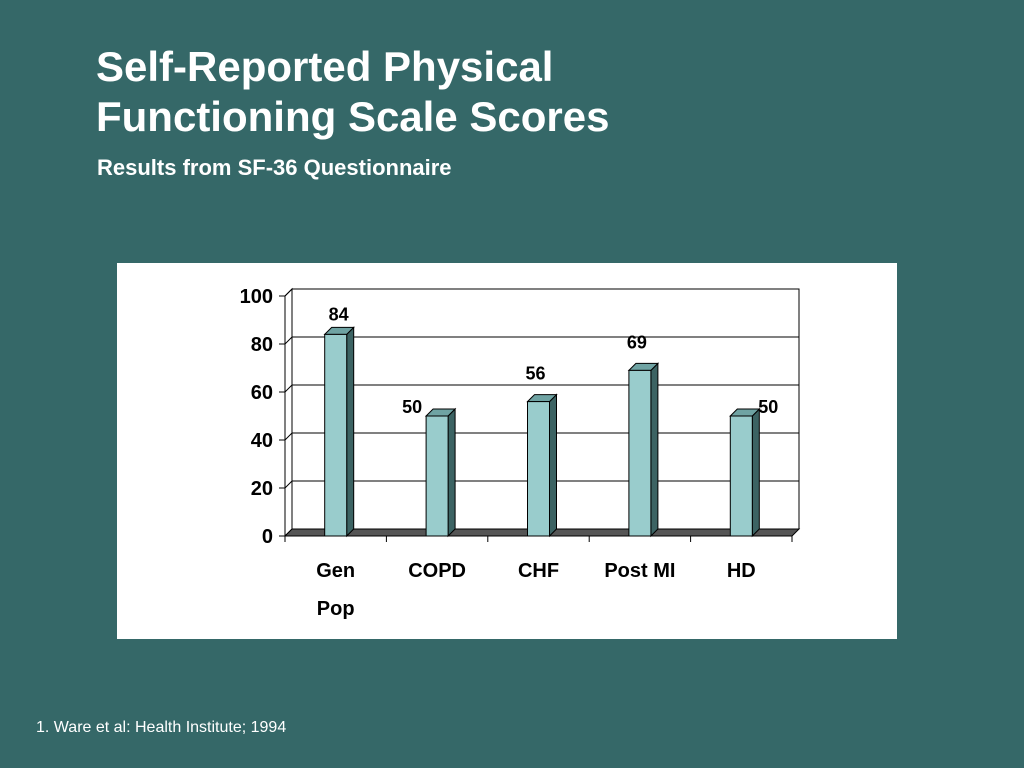 The image size is (1024, 768). Describe the element at coordinates (437, 571) in the screenshot. I see `x-tick-label: COPD` at that location.